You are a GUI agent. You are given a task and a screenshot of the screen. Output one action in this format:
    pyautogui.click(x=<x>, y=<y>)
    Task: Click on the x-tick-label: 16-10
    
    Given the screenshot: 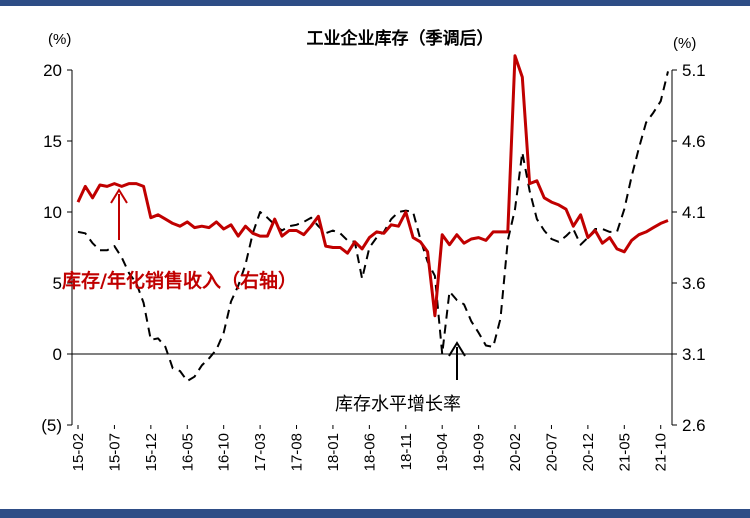 What is the action you would take?
    pyautogui.click(x=224, y=452)
    